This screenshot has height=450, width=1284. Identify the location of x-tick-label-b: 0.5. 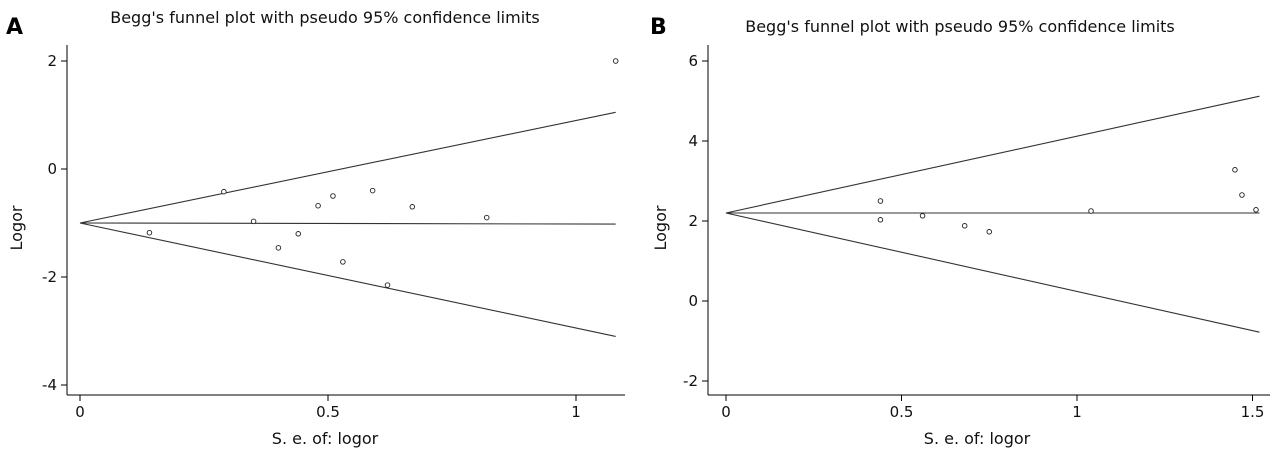
(902, 412).